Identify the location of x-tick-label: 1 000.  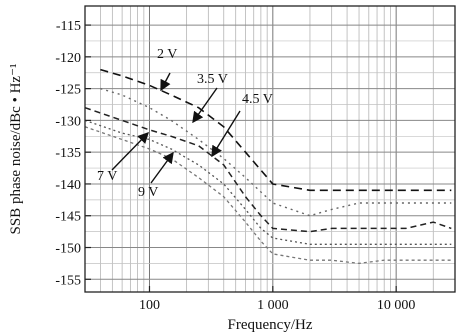
(273, 305).